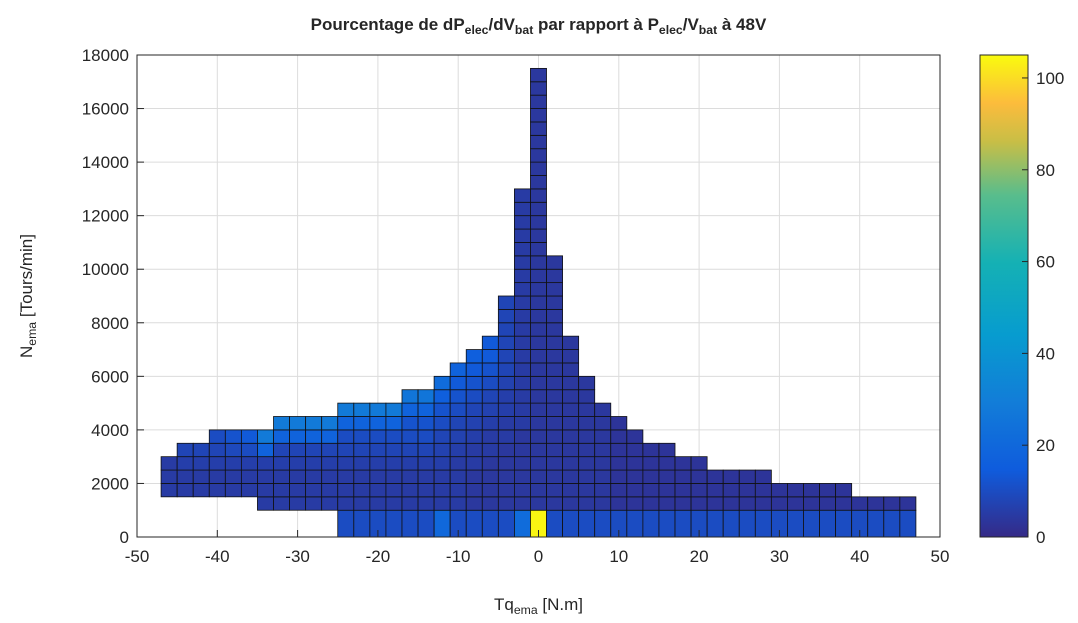  Describe the element at coordinates (110, 376) in the screenshot. I see `y-tick-label: 6000` at that location.